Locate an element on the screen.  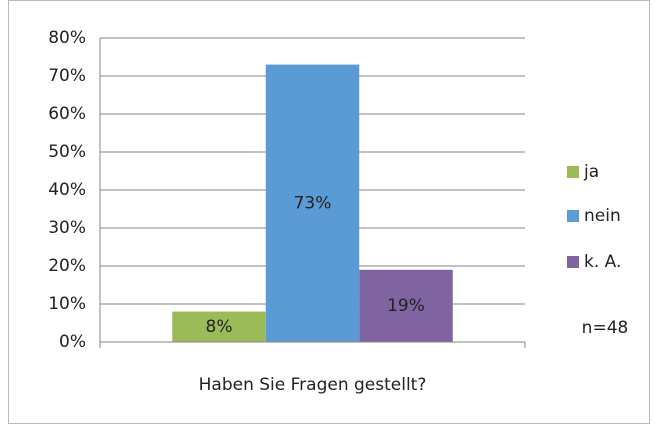
y-tick-label: 80% is located at coordinates (67, 38).